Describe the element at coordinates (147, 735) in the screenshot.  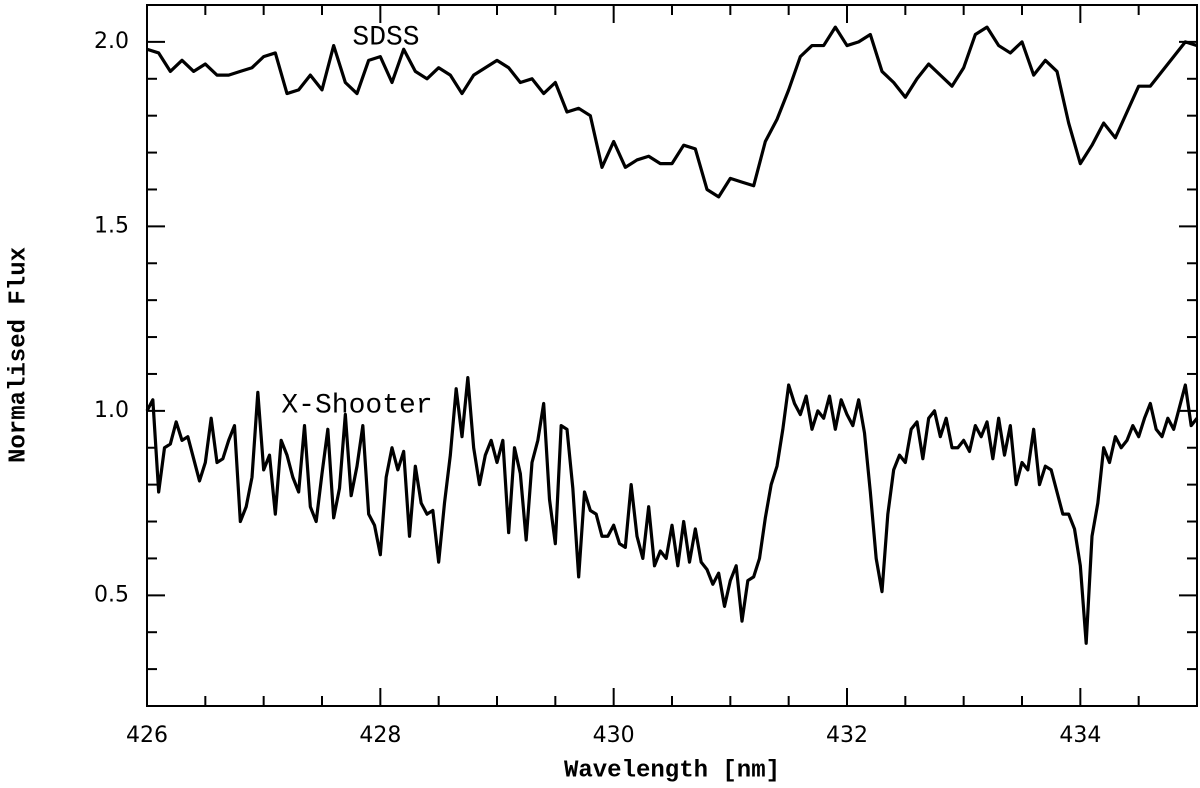
I see `x-tick-label: 426` at that location.